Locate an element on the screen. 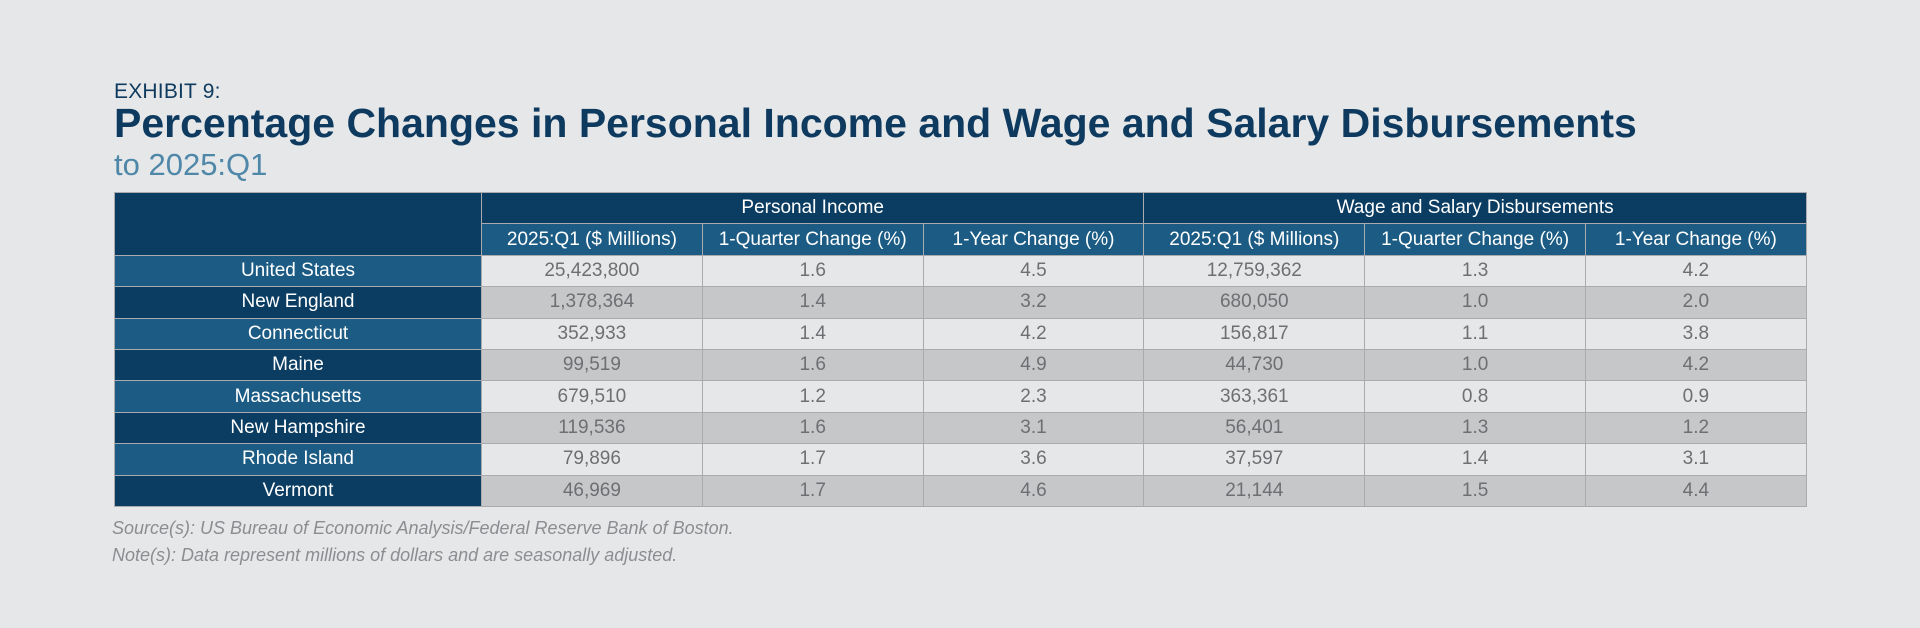 This screenshot has width=1920, height=628. data-cell: 1,378,364 is located at coordinates (592, 302).